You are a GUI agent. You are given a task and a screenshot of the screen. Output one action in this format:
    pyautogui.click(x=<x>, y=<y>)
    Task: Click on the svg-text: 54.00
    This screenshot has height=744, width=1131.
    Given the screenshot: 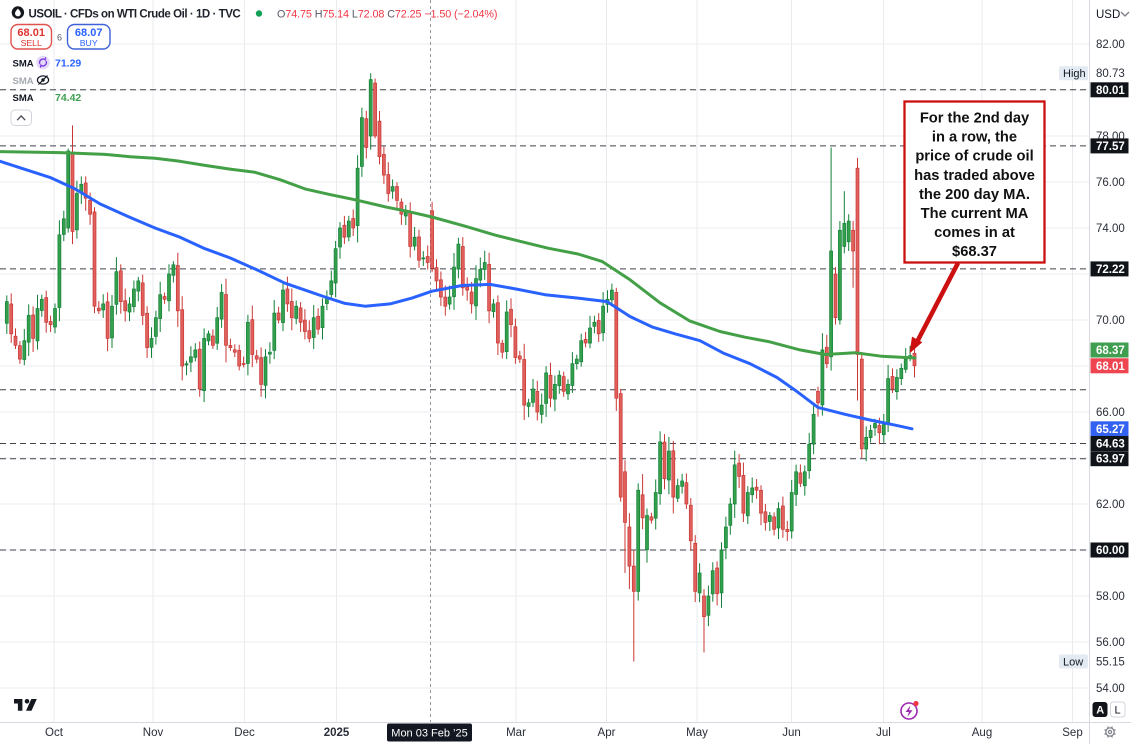 What is the action you would take?
    pyautogui.click(x=1110, y=689)
    